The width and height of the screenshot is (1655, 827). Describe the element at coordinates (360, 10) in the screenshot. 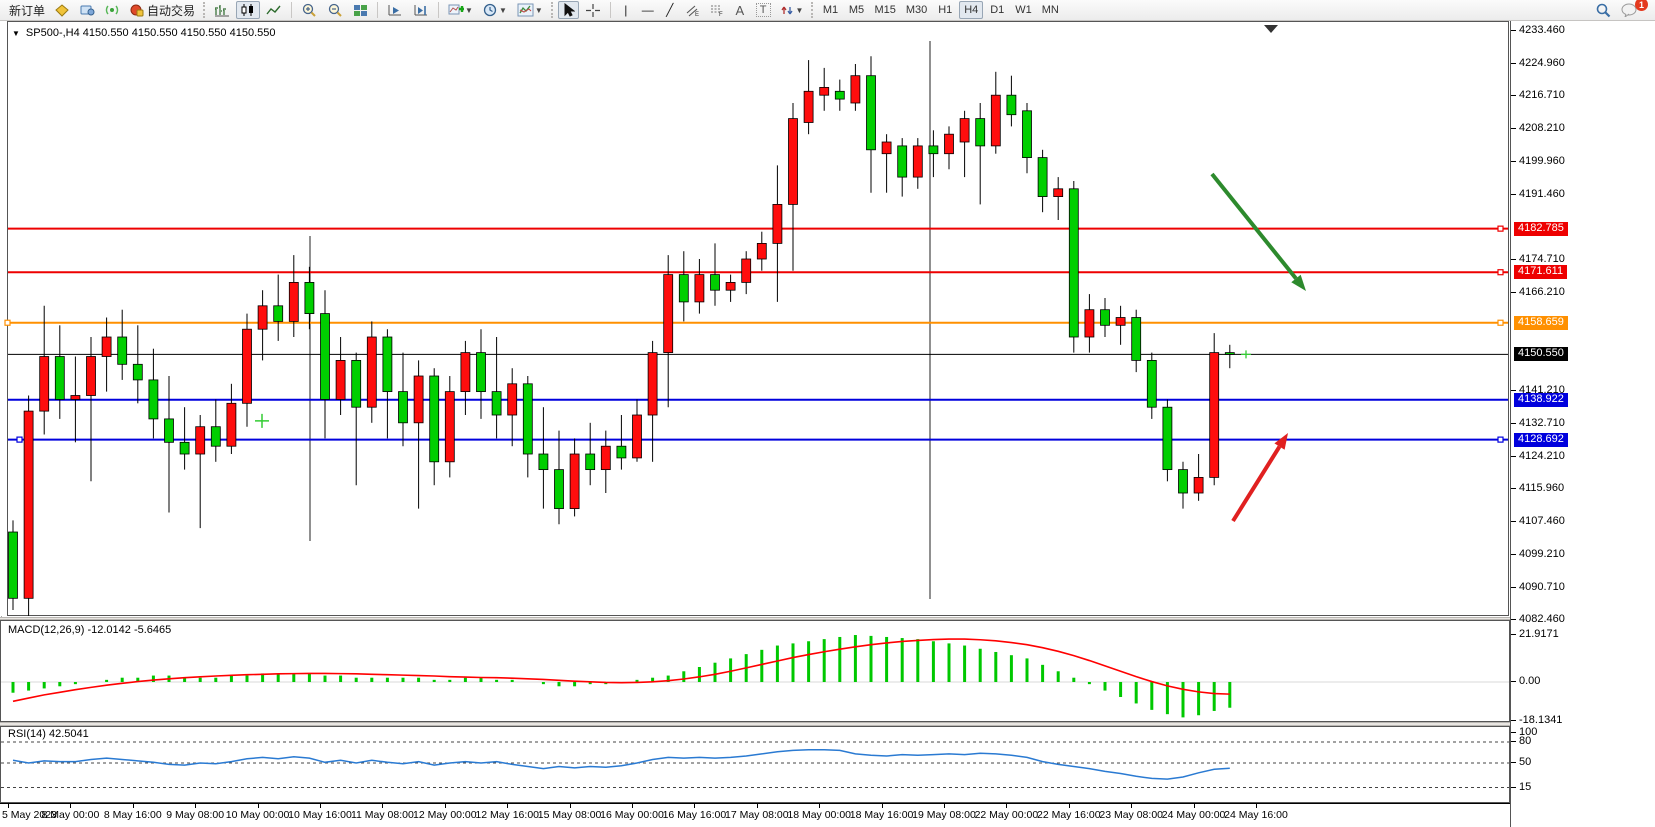

I see `tile-windows-icon` at that location.